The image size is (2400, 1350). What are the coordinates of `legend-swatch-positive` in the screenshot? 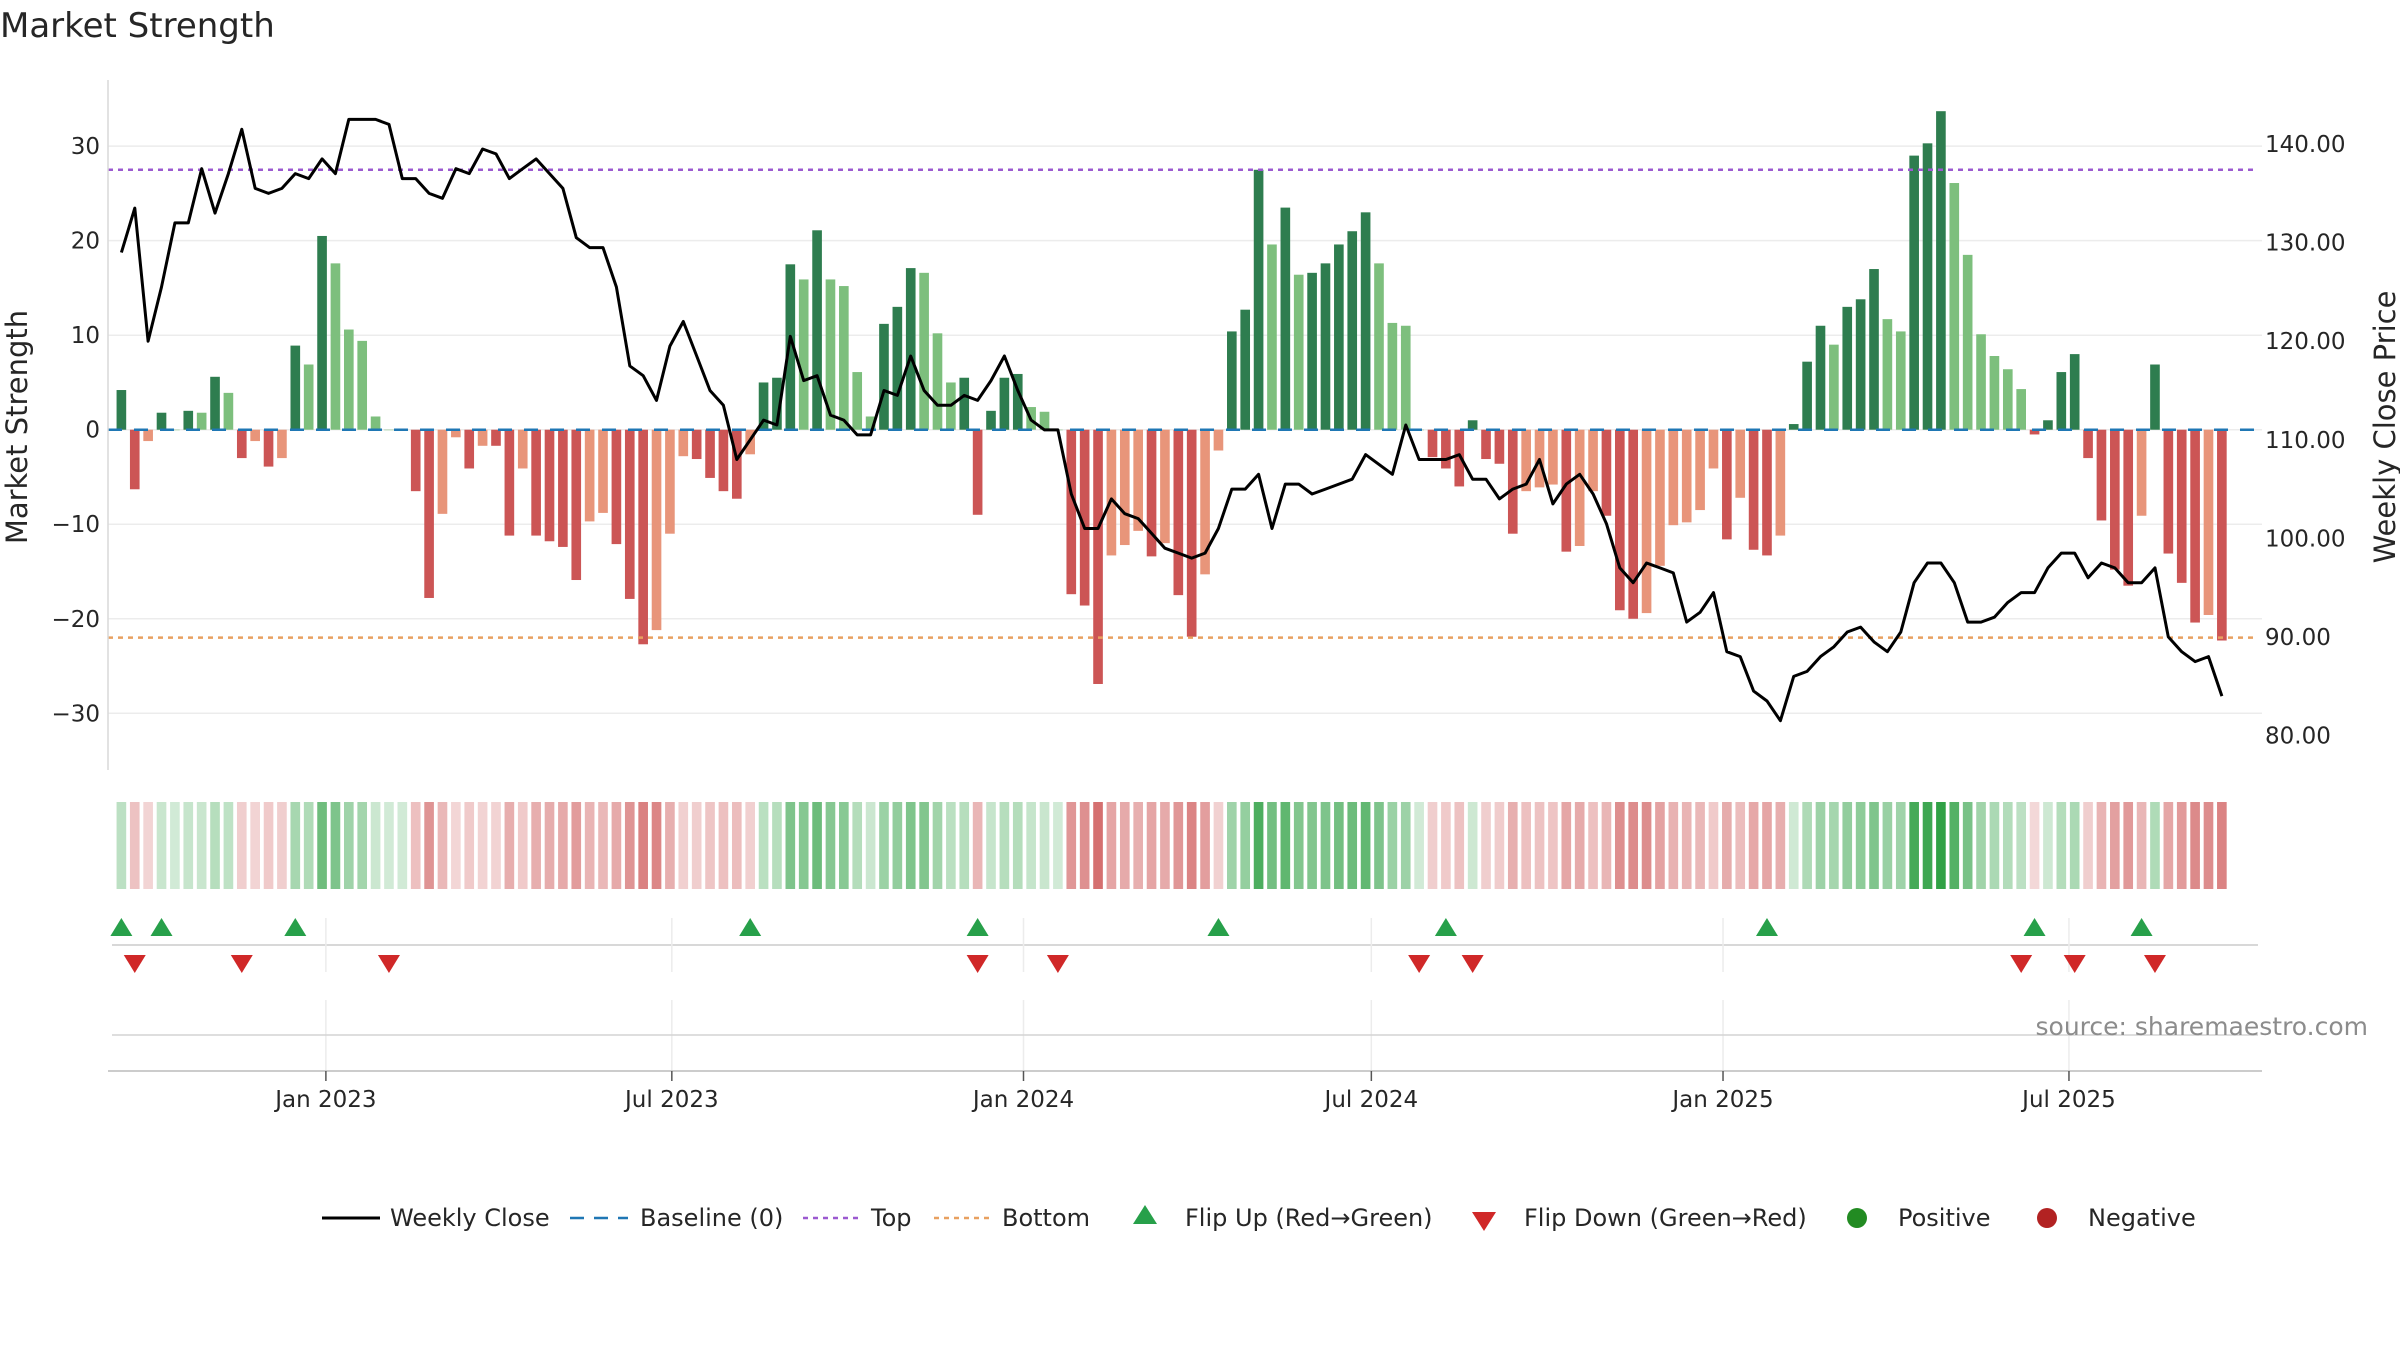 It's located at (1857, 1218).